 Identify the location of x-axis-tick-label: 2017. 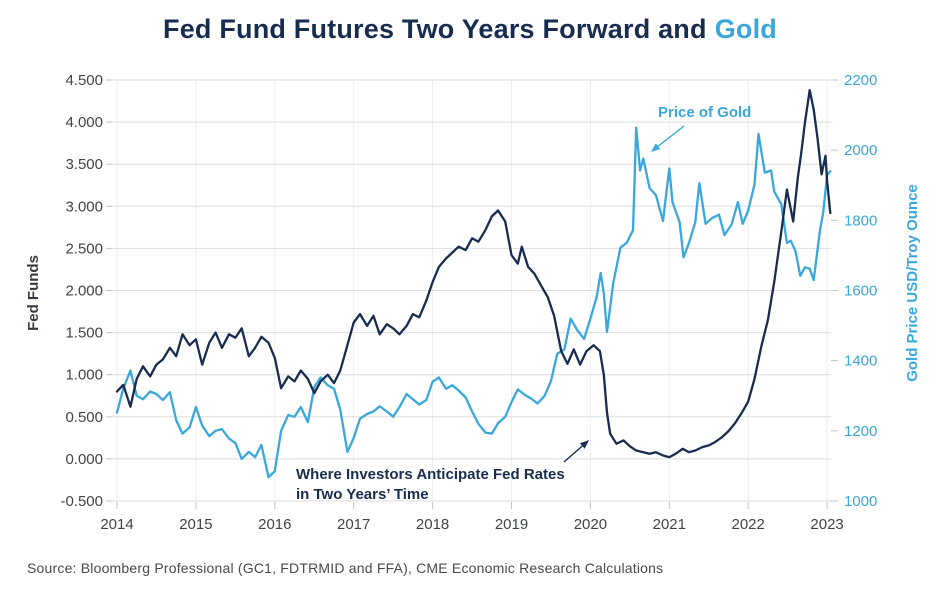
(353, 524).